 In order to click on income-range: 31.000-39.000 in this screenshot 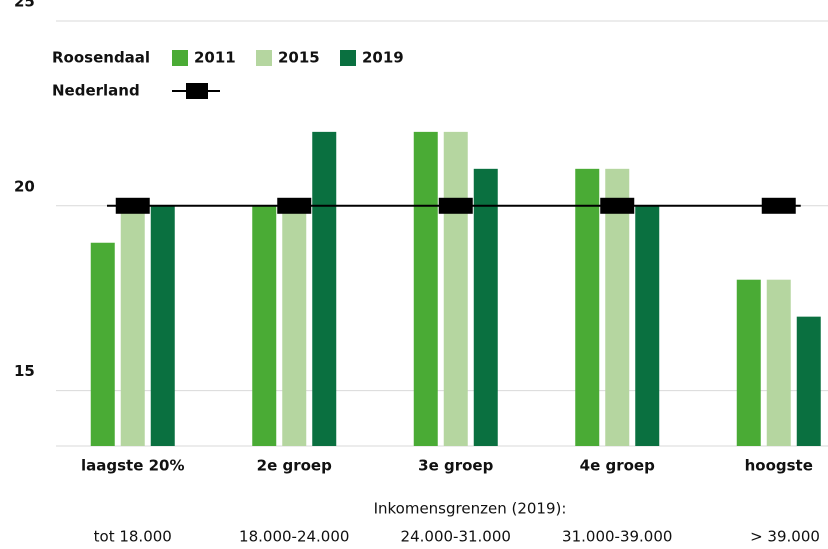, I will do `click(617, 537)`.